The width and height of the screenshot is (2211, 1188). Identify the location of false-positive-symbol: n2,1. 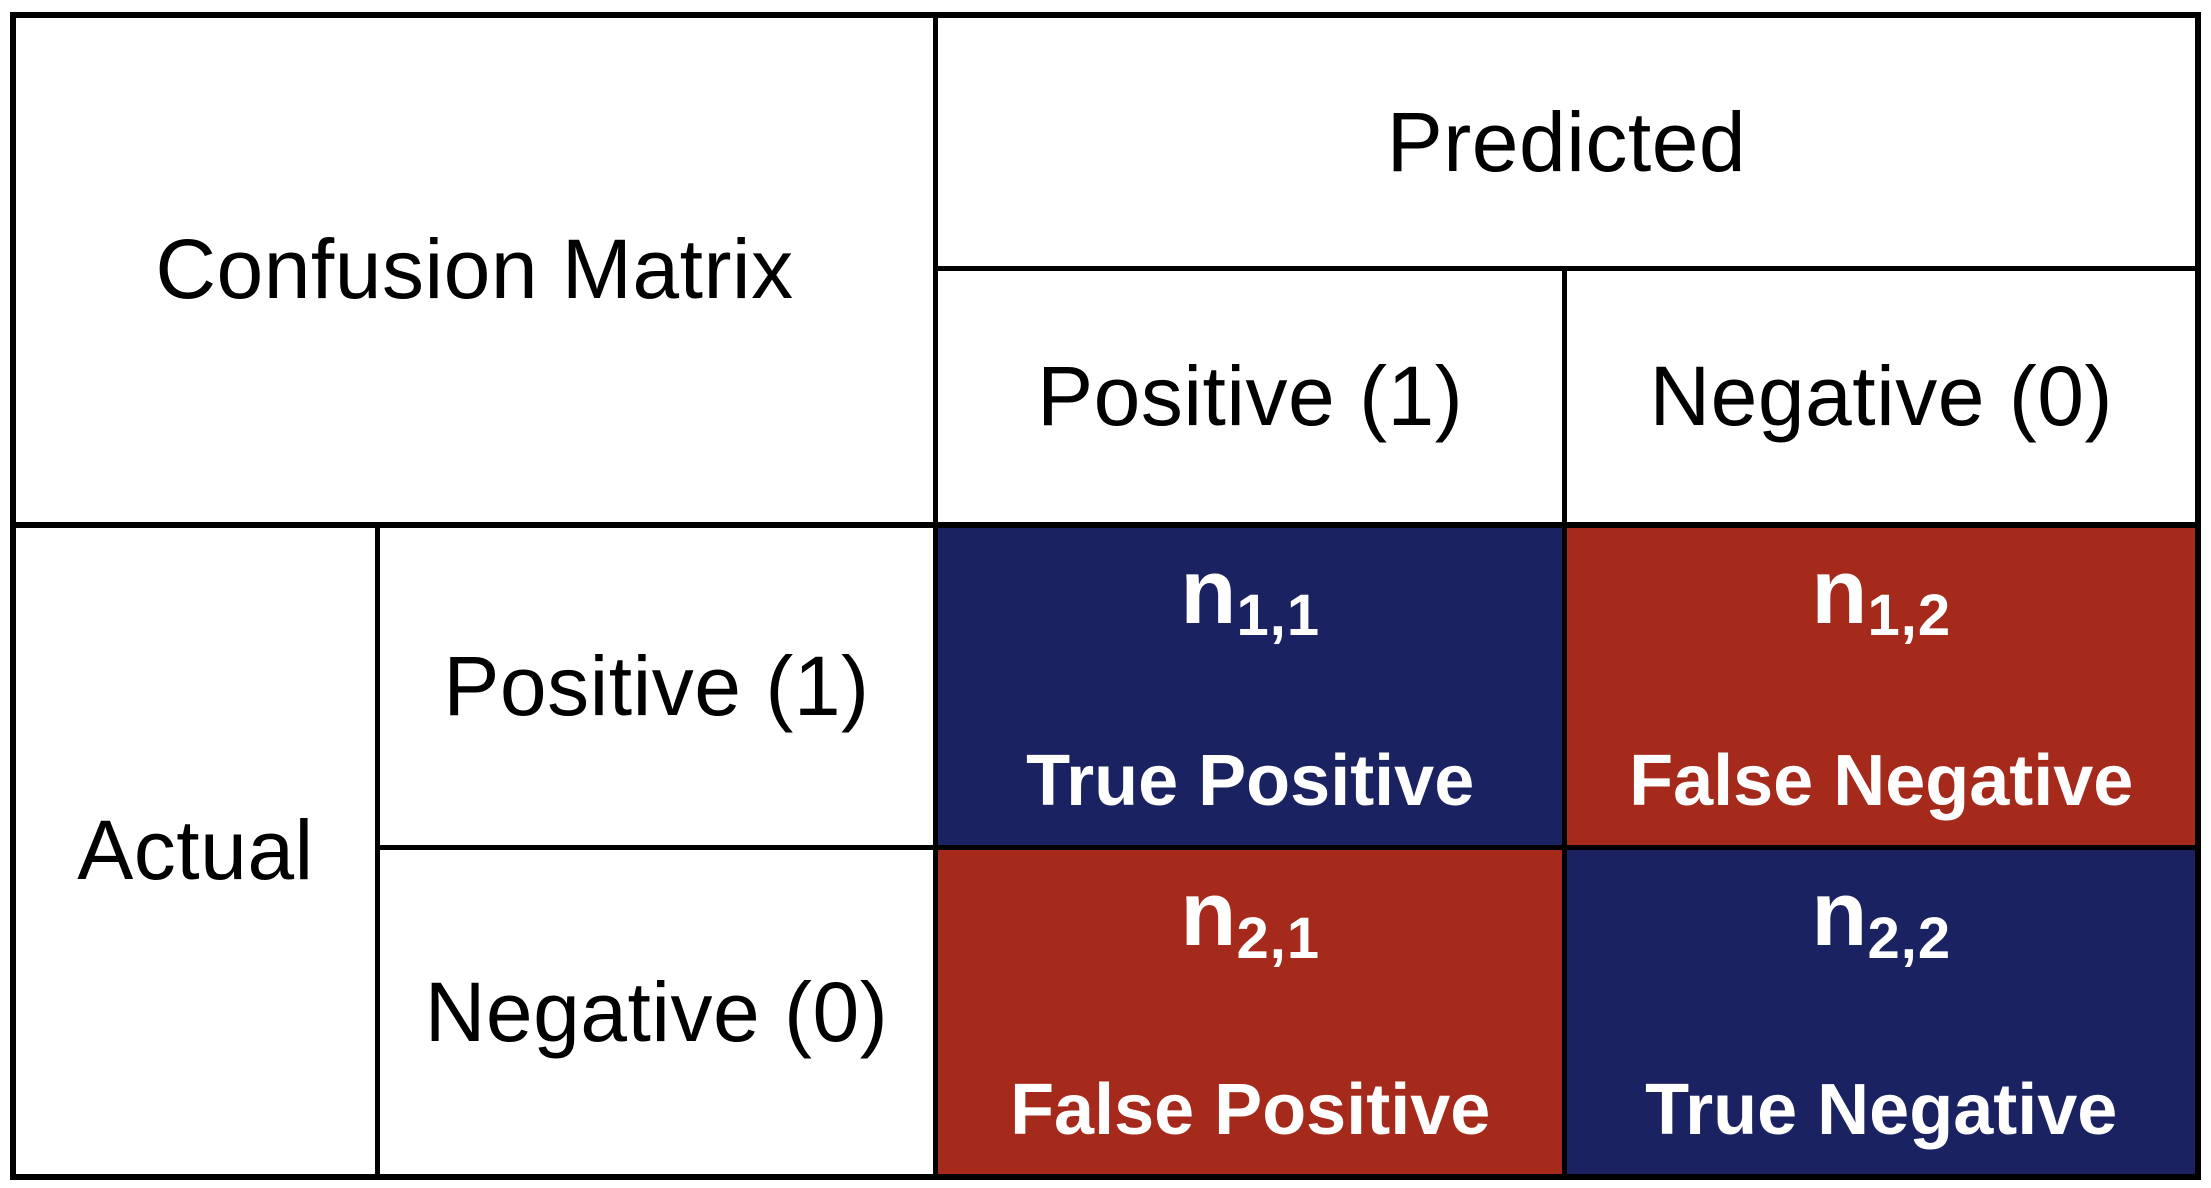
(1250, 917).